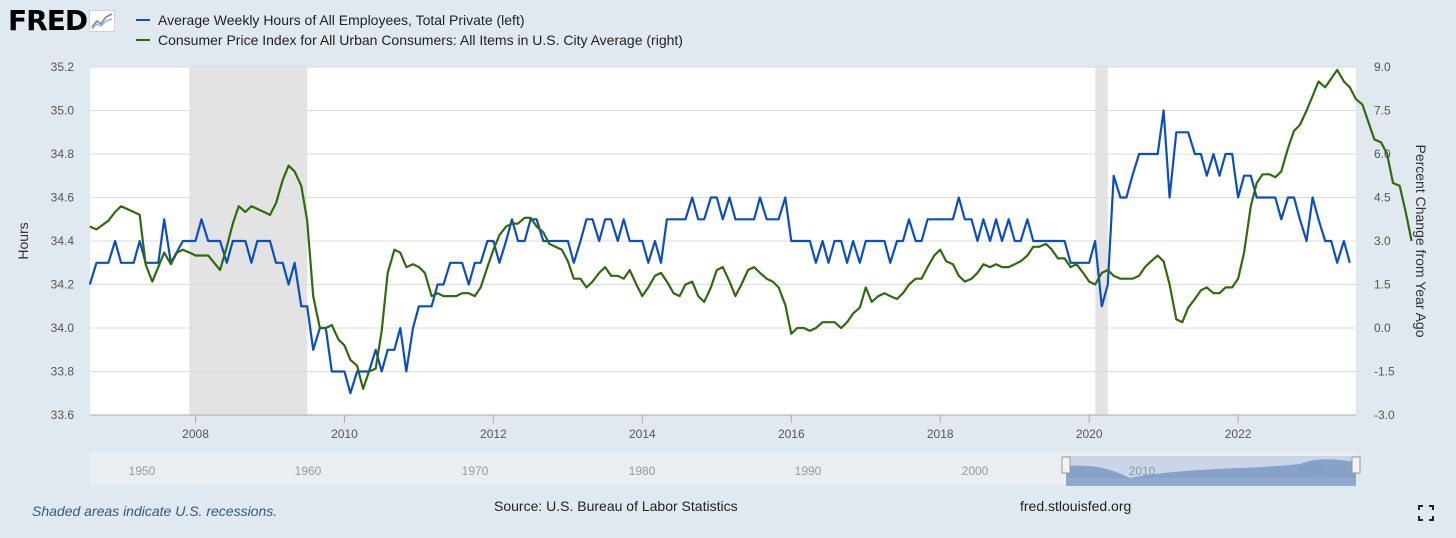  Describe the element at coordinates (642, 434) in the screenshot. I see `x-tick-label: 2014` at that location.